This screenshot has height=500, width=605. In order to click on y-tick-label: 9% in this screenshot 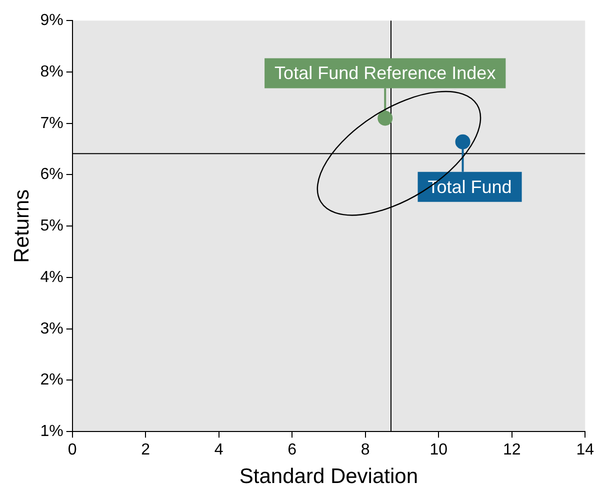, I will do `click(52, 21)`.